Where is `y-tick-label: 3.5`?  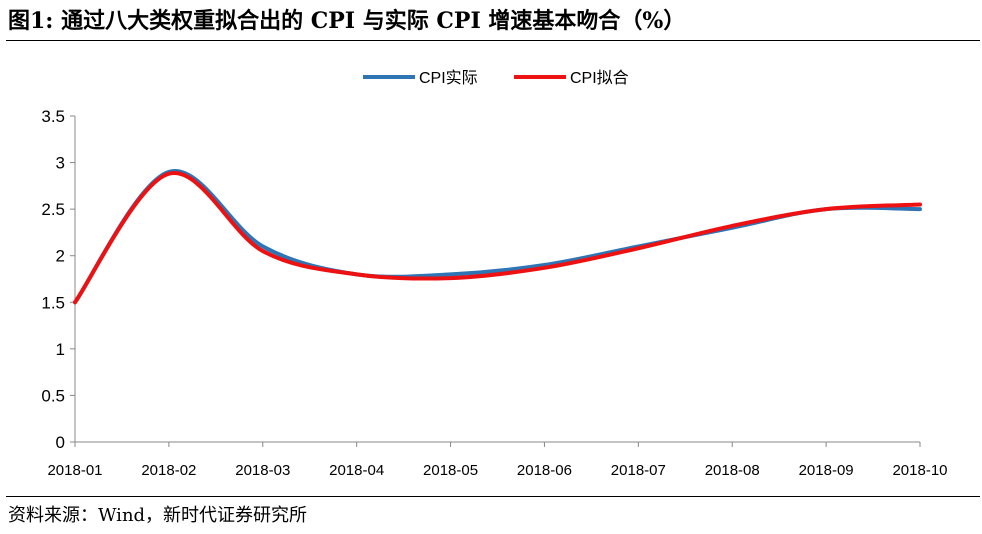 y-tick-label: 3.5 is located at coordinates (53, 116).